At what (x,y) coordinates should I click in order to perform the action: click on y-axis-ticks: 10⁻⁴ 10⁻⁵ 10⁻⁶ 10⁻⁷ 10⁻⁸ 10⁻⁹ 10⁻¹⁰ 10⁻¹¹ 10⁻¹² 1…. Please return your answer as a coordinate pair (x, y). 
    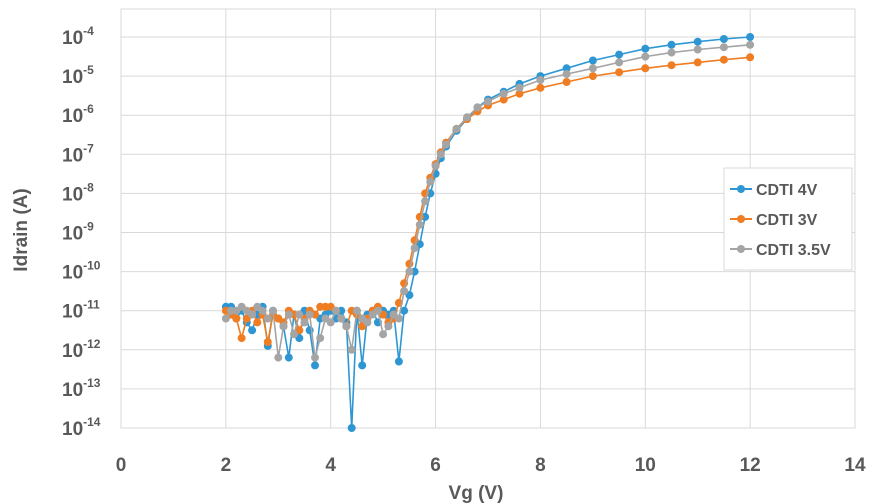
    Looking at the image, I should click on (81, 232).